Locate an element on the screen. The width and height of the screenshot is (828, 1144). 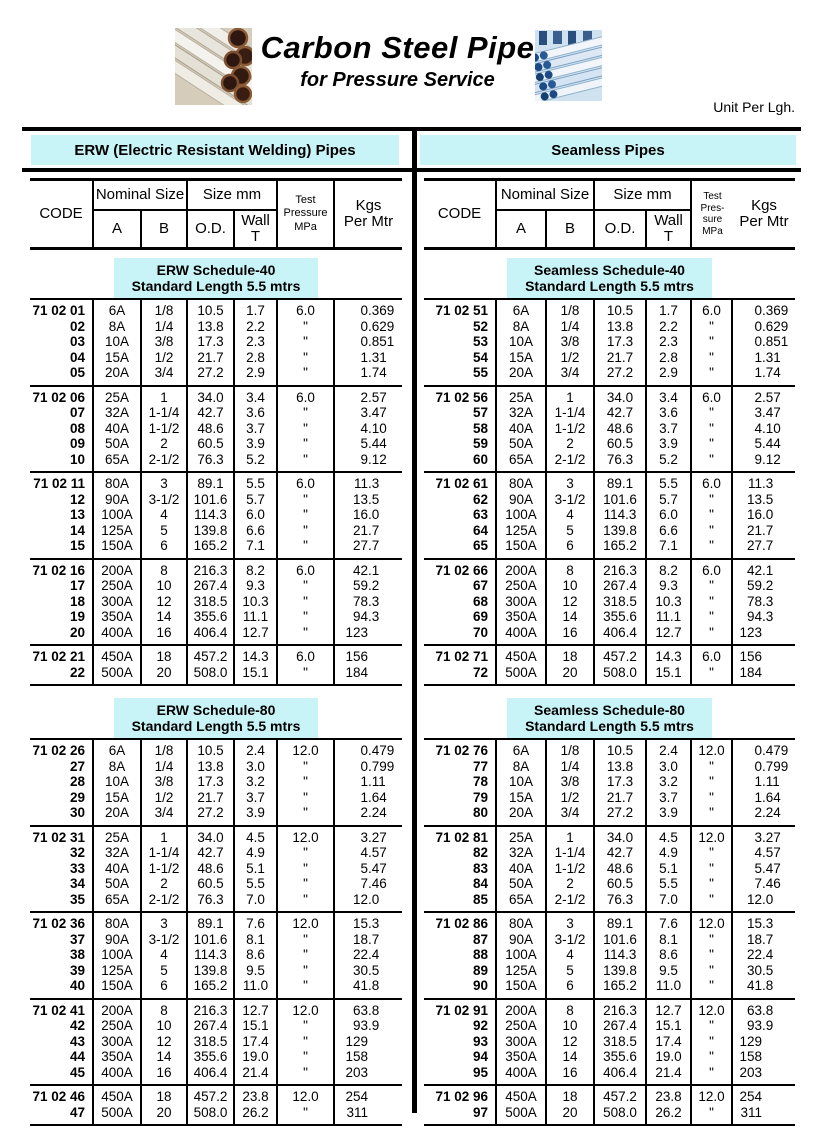
cell-code: 37 is located at coordinates (77, 939).